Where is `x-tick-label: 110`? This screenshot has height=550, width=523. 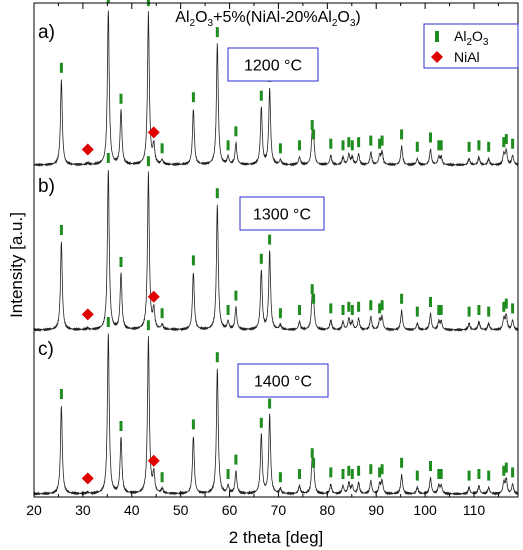 x-tick-label: 110 is located at coordinates (474, 510).